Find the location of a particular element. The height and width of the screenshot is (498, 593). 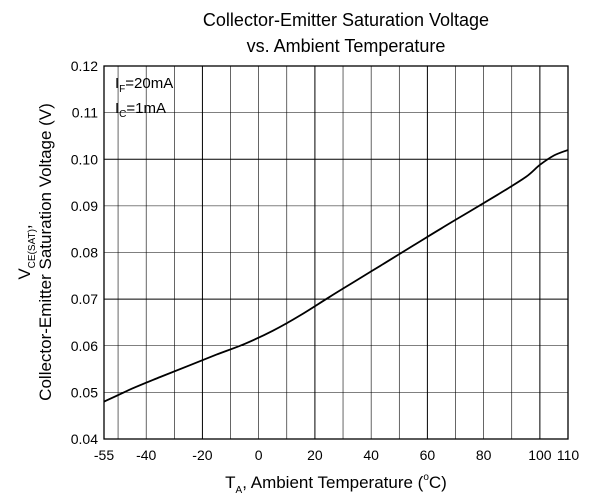

y-axis-title-line1: VCE(SAT), is located at coordinates (26, 251).